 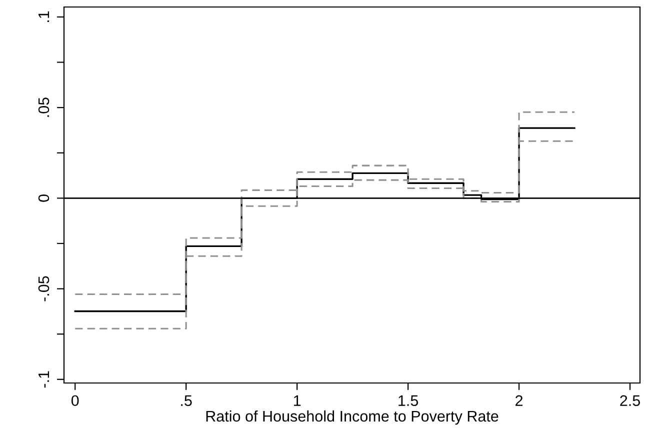 What do you see at coordinates (44, 107) in the screenshot?
I see `y-tick-label: .05` at bounding box center [44, 107].